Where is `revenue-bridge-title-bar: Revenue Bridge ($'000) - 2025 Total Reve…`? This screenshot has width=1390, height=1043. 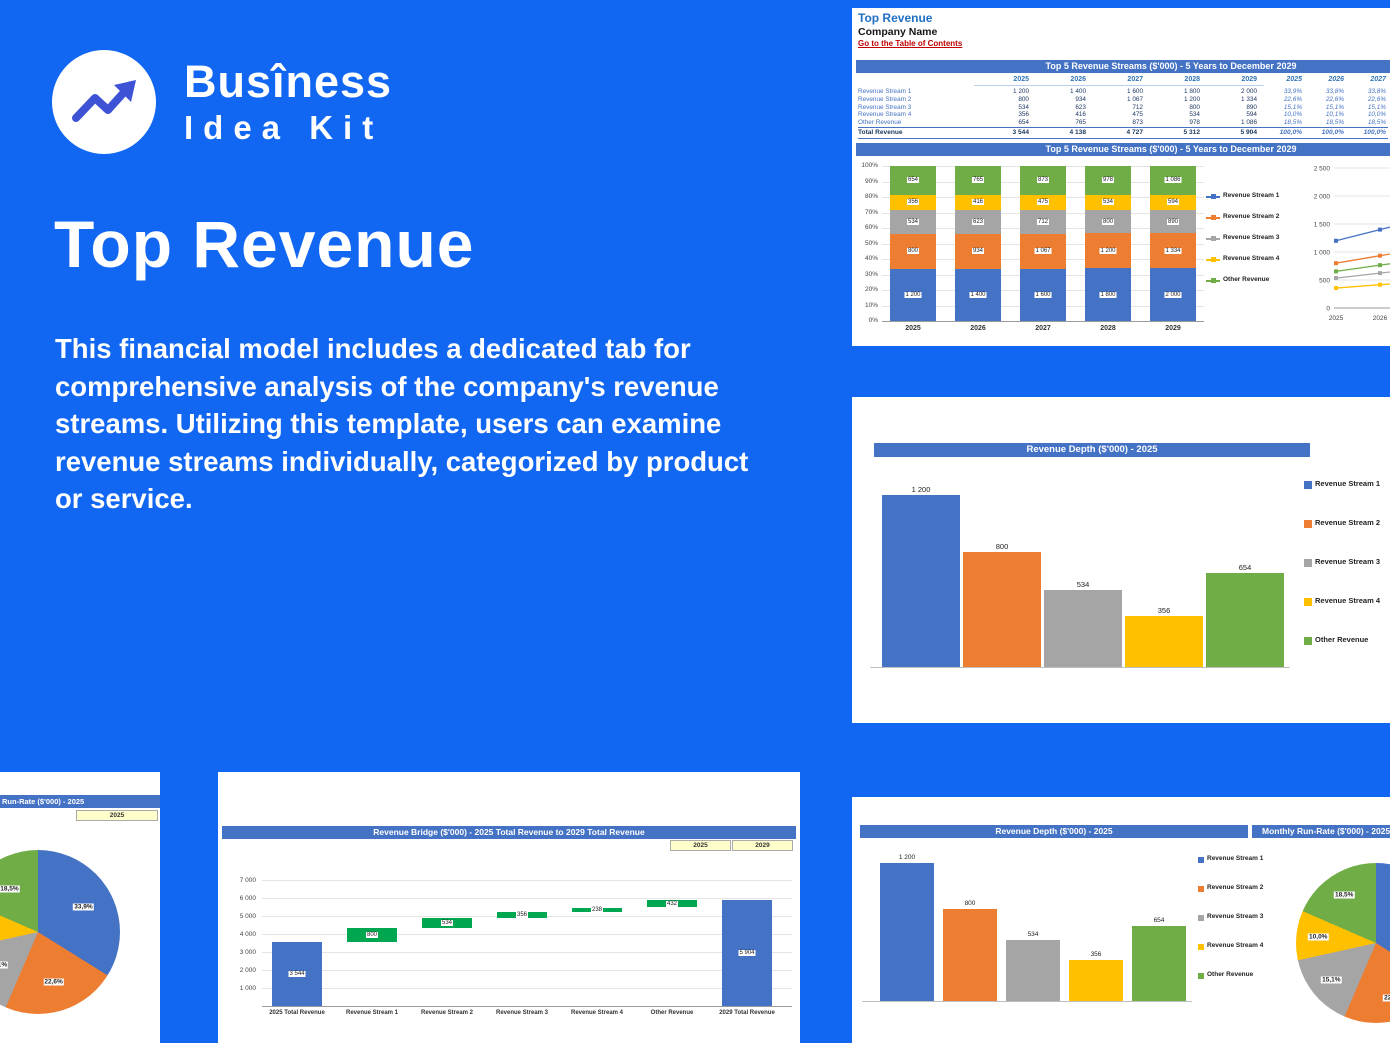
revenue-bridge-title-bar: Revenue Bridge ($'000) - 2025 Total Reve… is located at coordinates (509, 832).